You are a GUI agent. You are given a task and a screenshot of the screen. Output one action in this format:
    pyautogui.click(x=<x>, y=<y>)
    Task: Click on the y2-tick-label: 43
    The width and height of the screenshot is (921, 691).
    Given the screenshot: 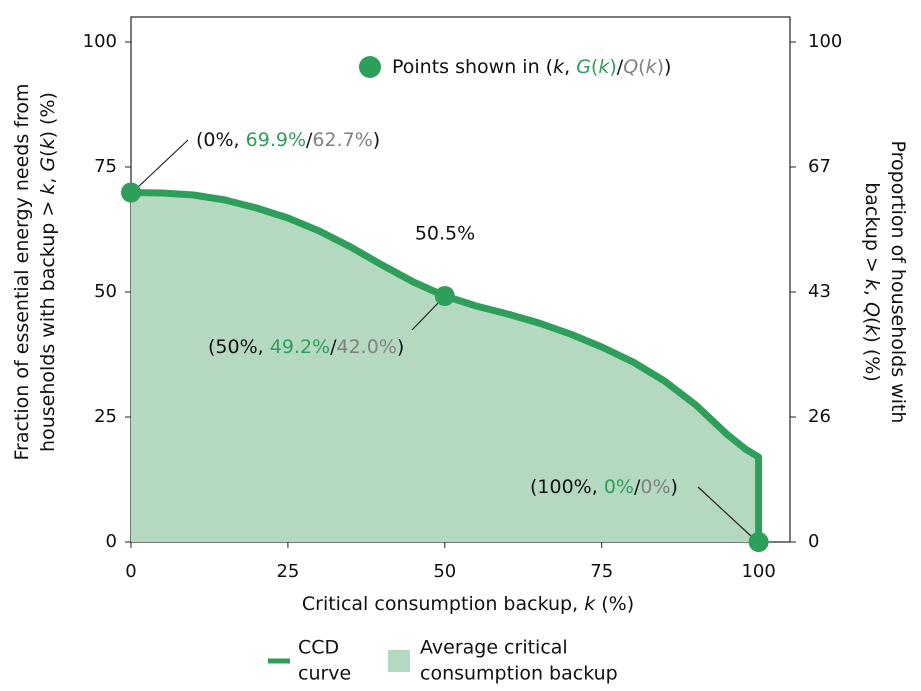 What is the action you would take?
    pyautogui.click(x=819, y=291)
    